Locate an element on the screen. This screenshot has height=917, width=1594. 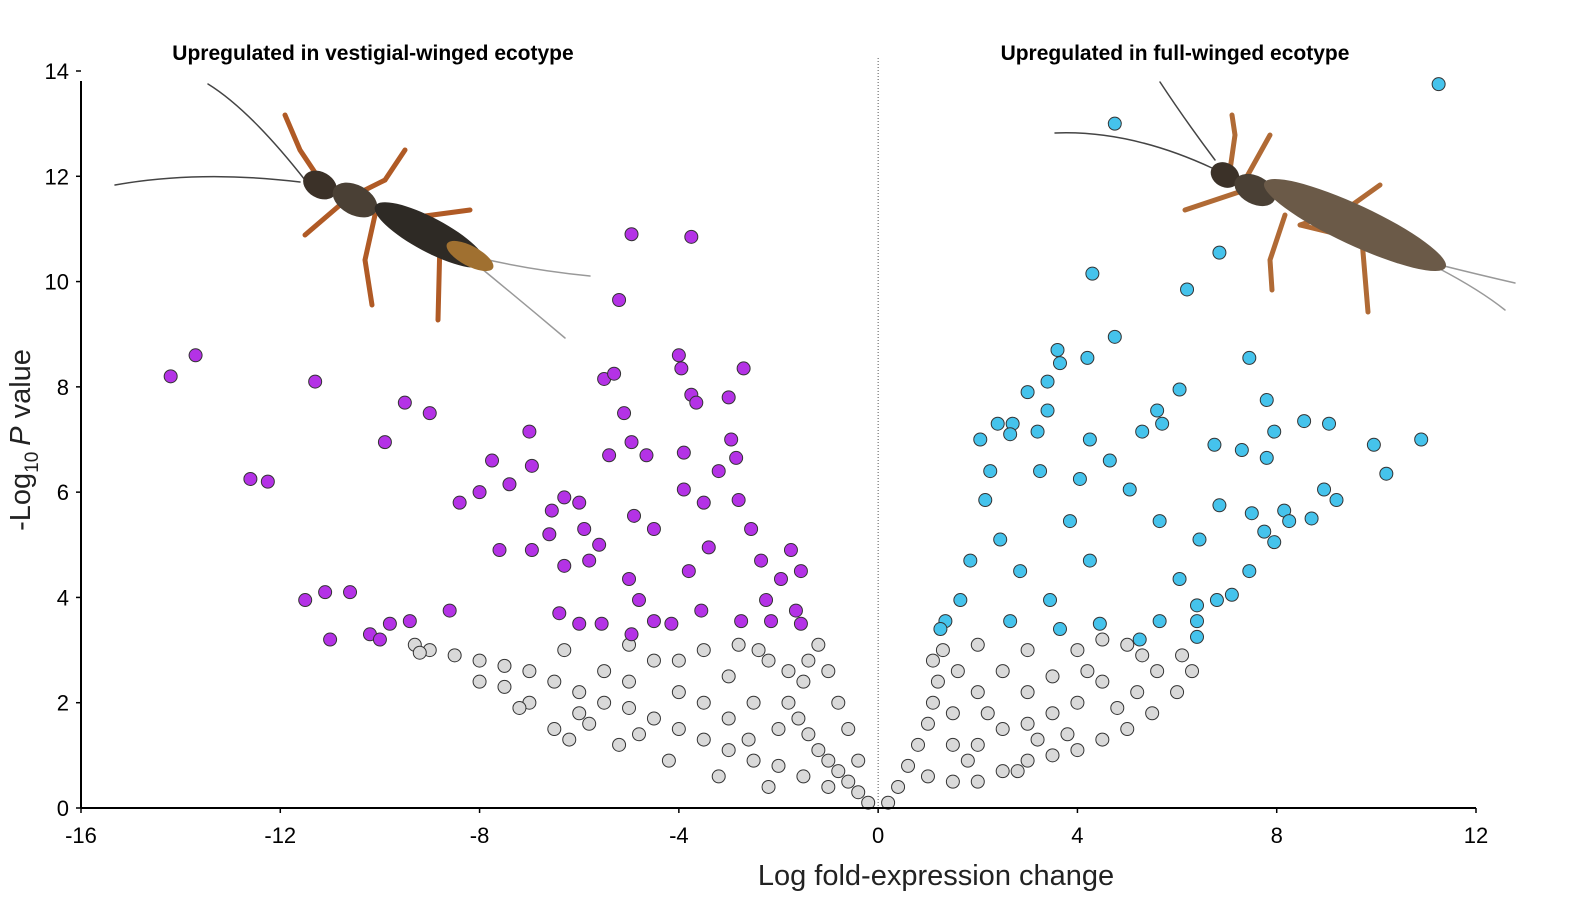
x-tick-label: 12 is located at coordinates (1476, 835).